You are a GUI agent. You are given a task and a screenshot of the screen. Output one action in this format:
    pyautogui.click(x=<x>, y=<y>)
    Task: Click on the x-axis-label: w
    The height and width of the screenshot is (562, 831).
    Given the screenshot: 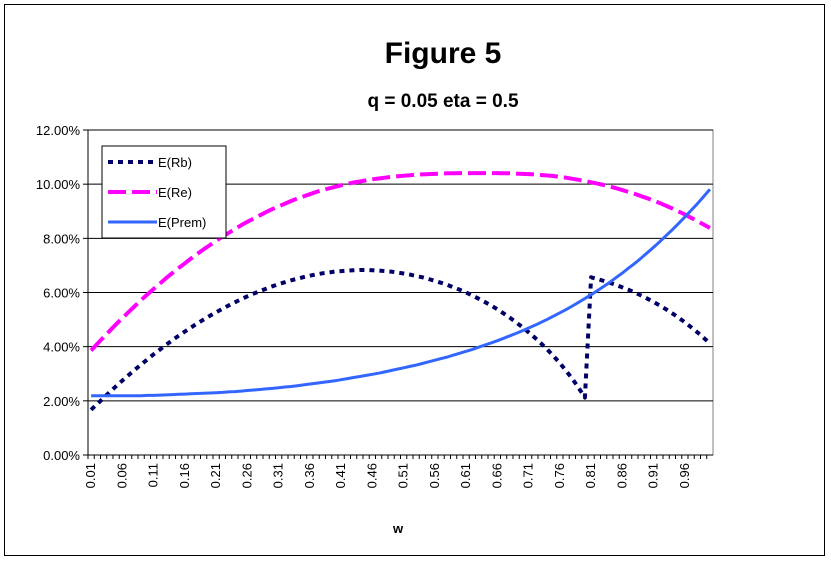 What is the action you would take?
    pyautogui.click(x=398, y=528)
    